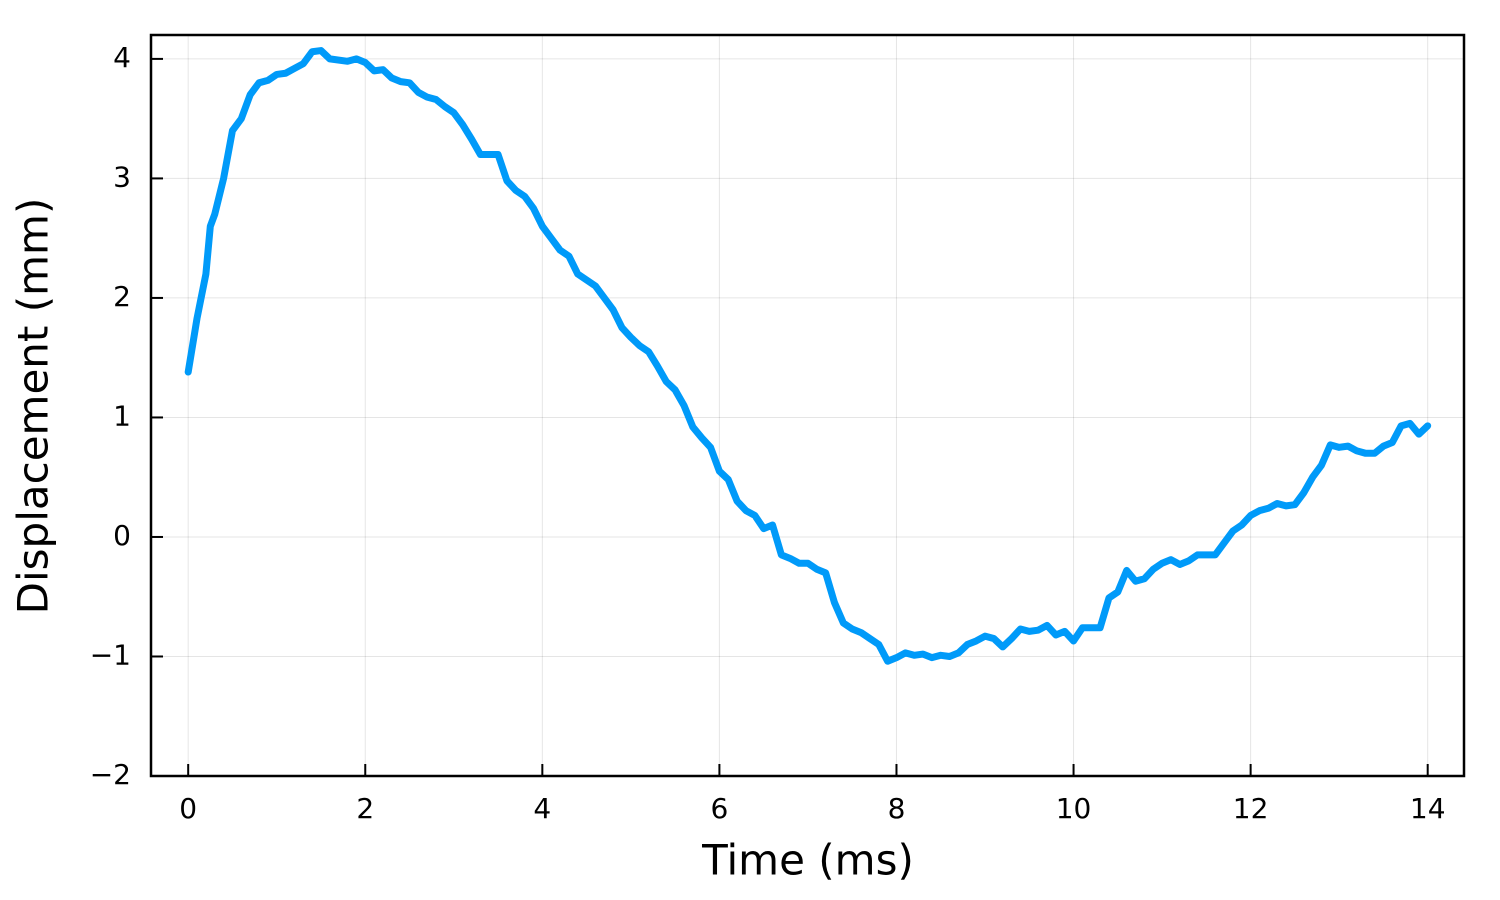  Describe the element at coordinates (719, 808) in the screenshot. I see `x-tick-label: 6` at that location.